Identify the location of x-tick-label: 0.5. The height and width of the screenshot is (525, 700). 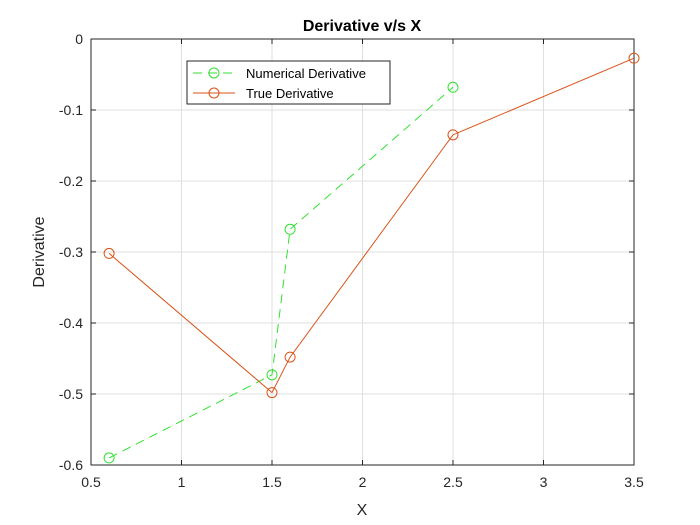
(91, 482).